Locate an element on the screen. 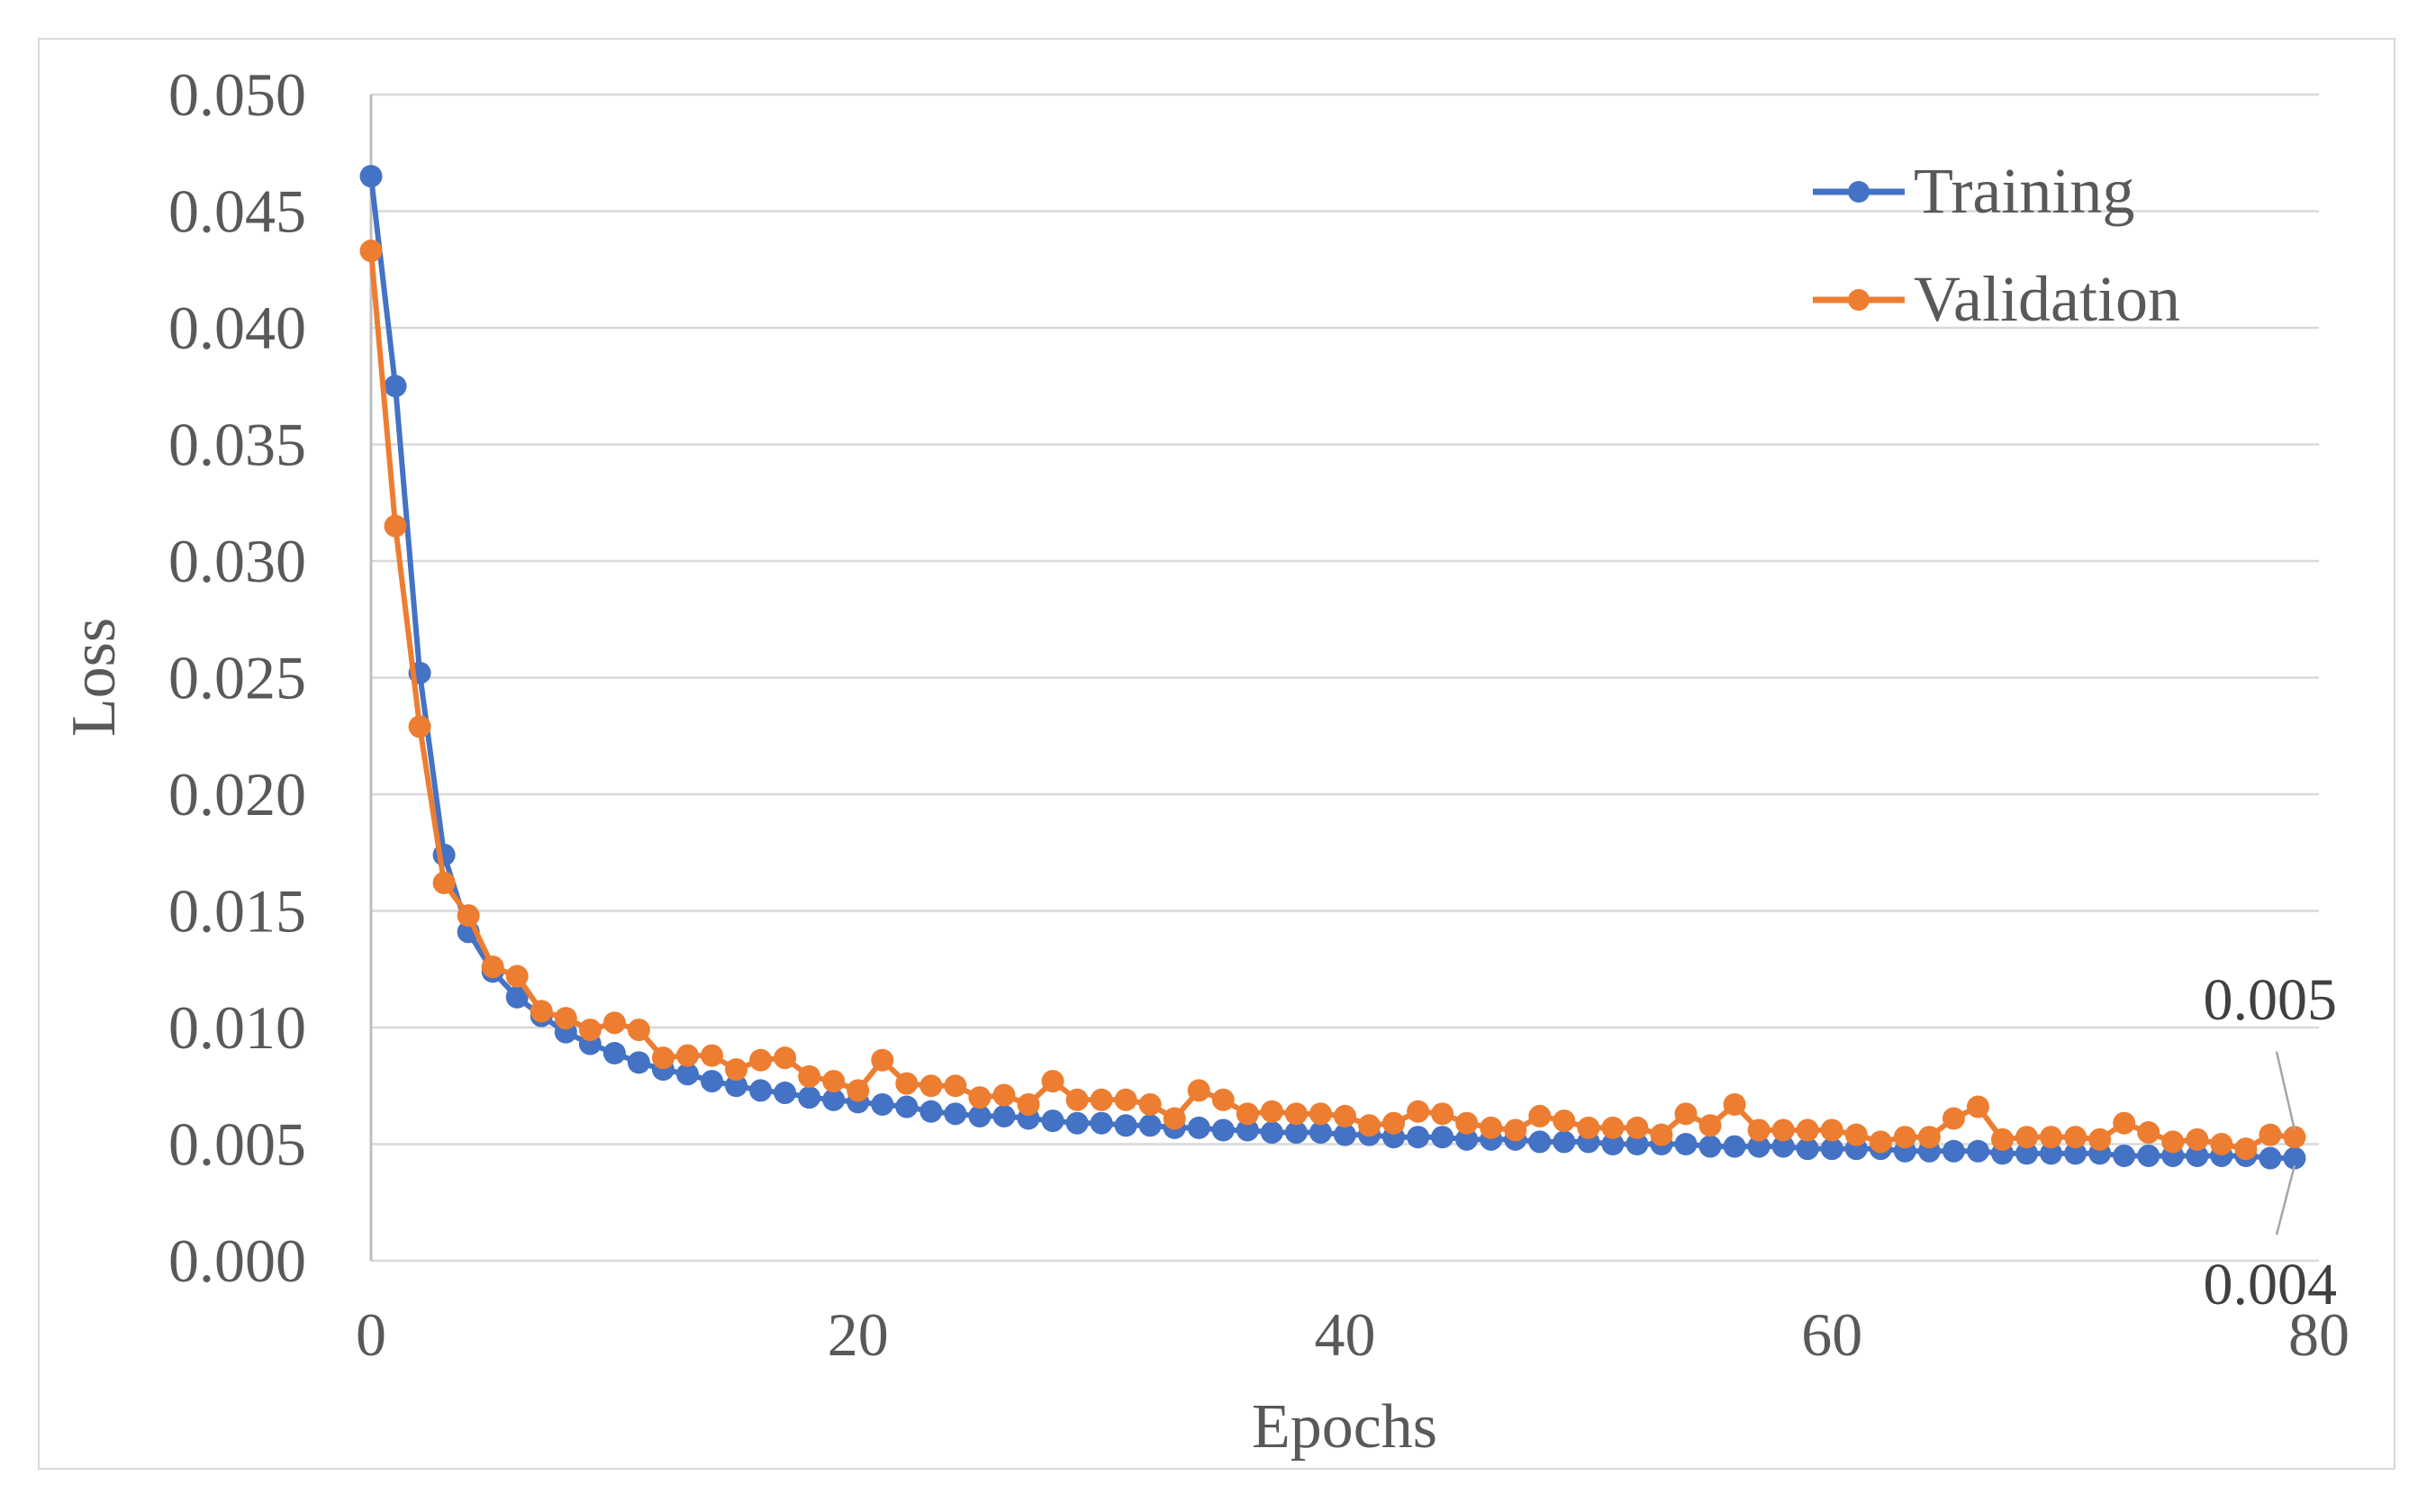 The height and width of the screenshot is (1512, 2436). y-tick-label: 0.000 is located at coordinates (237, 1261).